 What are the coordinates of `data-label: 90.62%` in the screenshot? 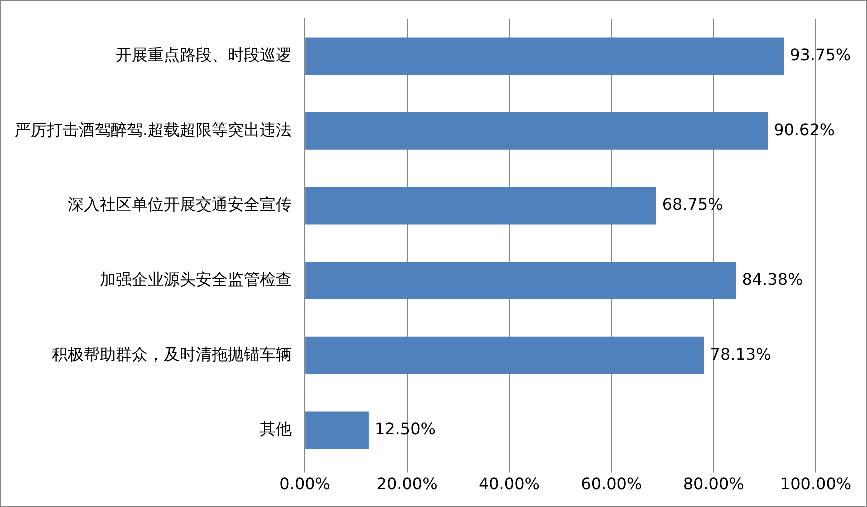 It's located at (805, 130).